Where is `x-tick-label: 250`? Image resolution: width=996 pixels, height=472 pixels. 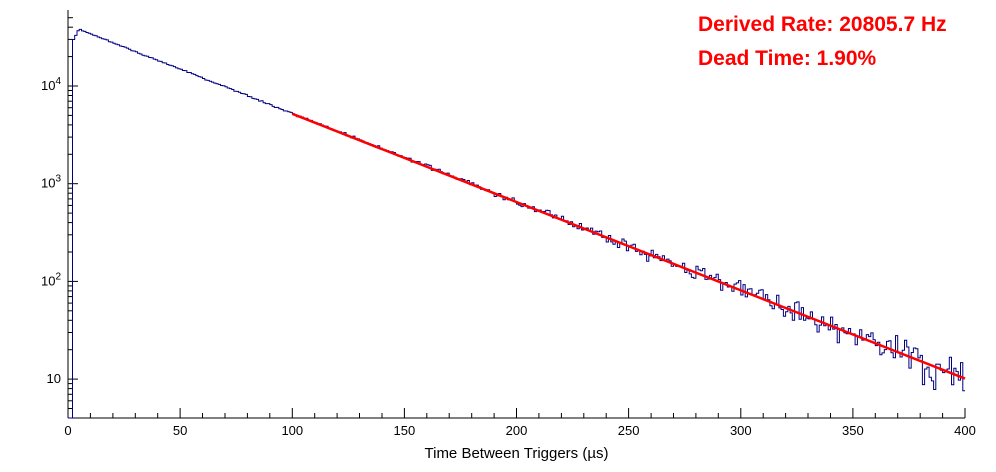 x-tick-label: 250 is located at coordinates (629, 430).